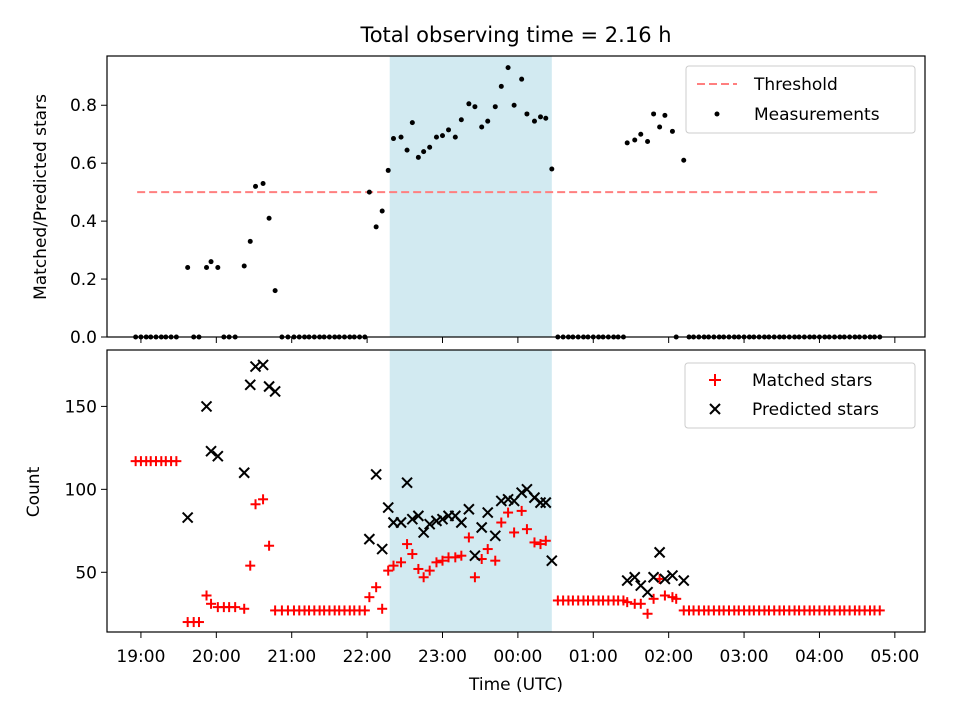 The height and width of the screenshot is (720, 960). I want to click on chart-title: Total observing time = 2.16 h, so click(515, 35).